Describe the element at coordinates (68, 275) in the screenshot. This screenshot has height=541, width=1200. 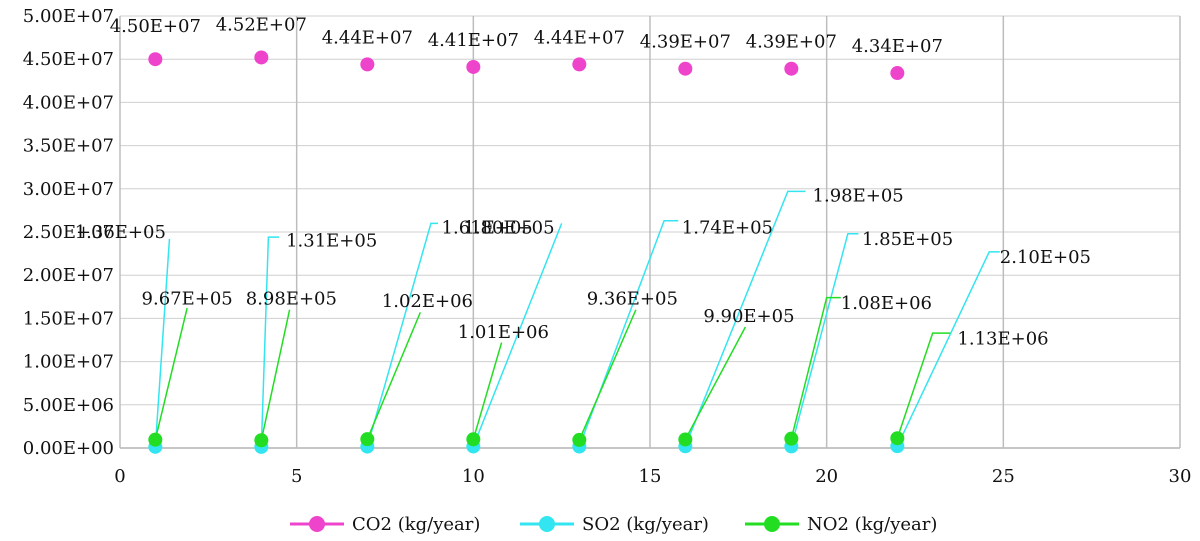
I see `y-tick-label: 2.00E+07` at that location.